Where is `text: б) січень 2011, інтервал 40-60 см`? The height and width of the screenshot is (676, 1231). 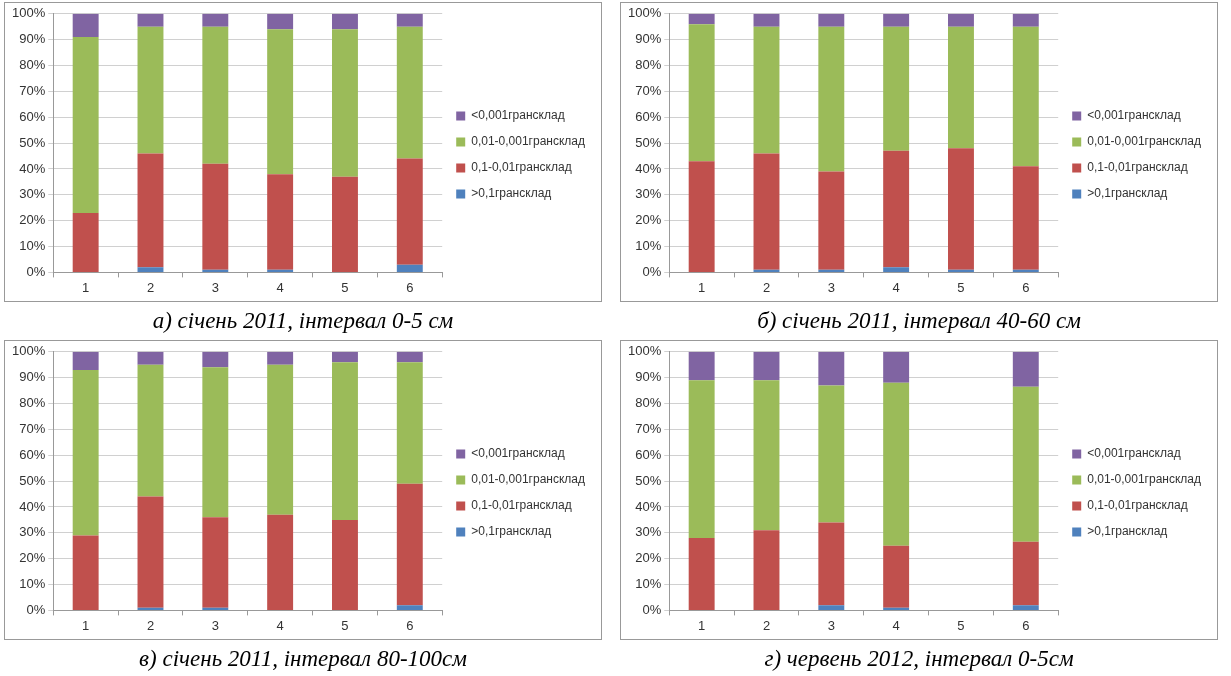
text: б) січень 2011, інтервал 40-60 см is located at coordinates (919, 321).